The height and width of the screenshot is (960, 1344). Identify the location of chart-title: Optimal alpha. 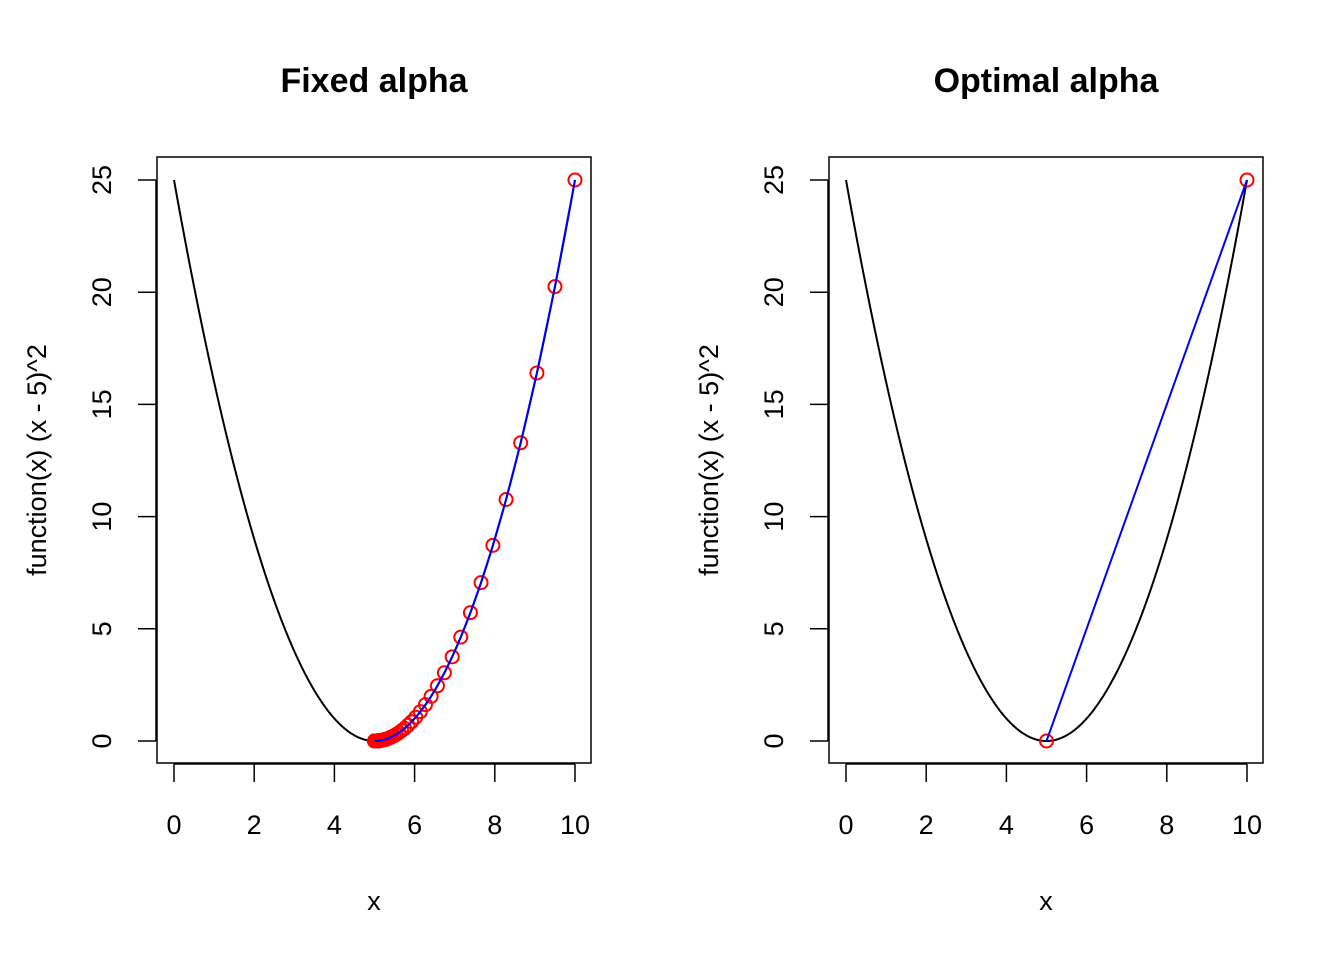
(1047, 81).